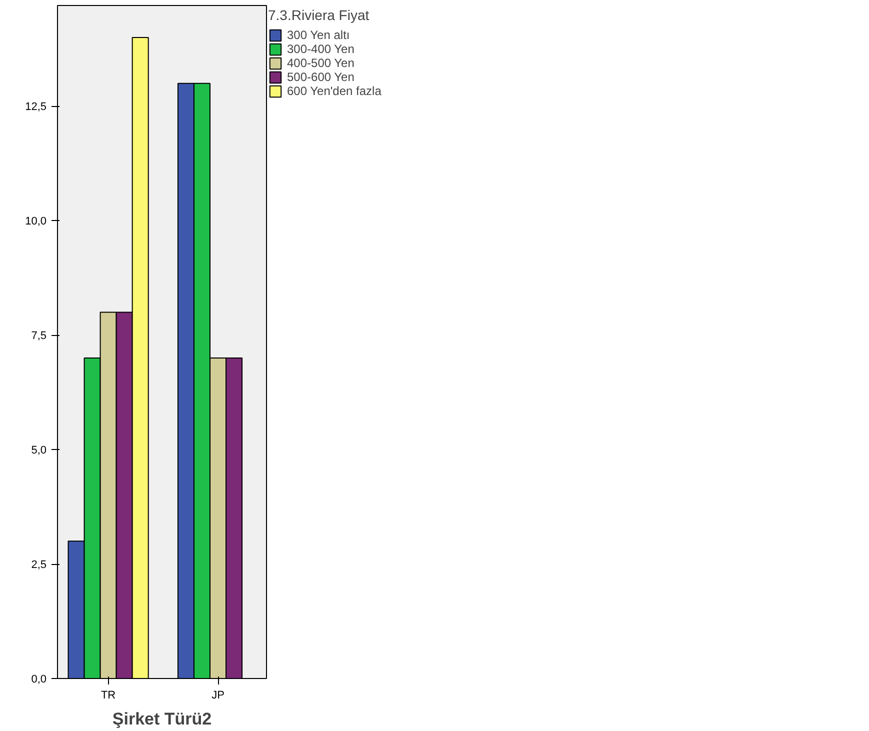 The height and width of the screenshot is (731, 869). Describe the element at coordinates (36, 107) in the screenshot. I see `y-tick-label: 12,5` at that location.